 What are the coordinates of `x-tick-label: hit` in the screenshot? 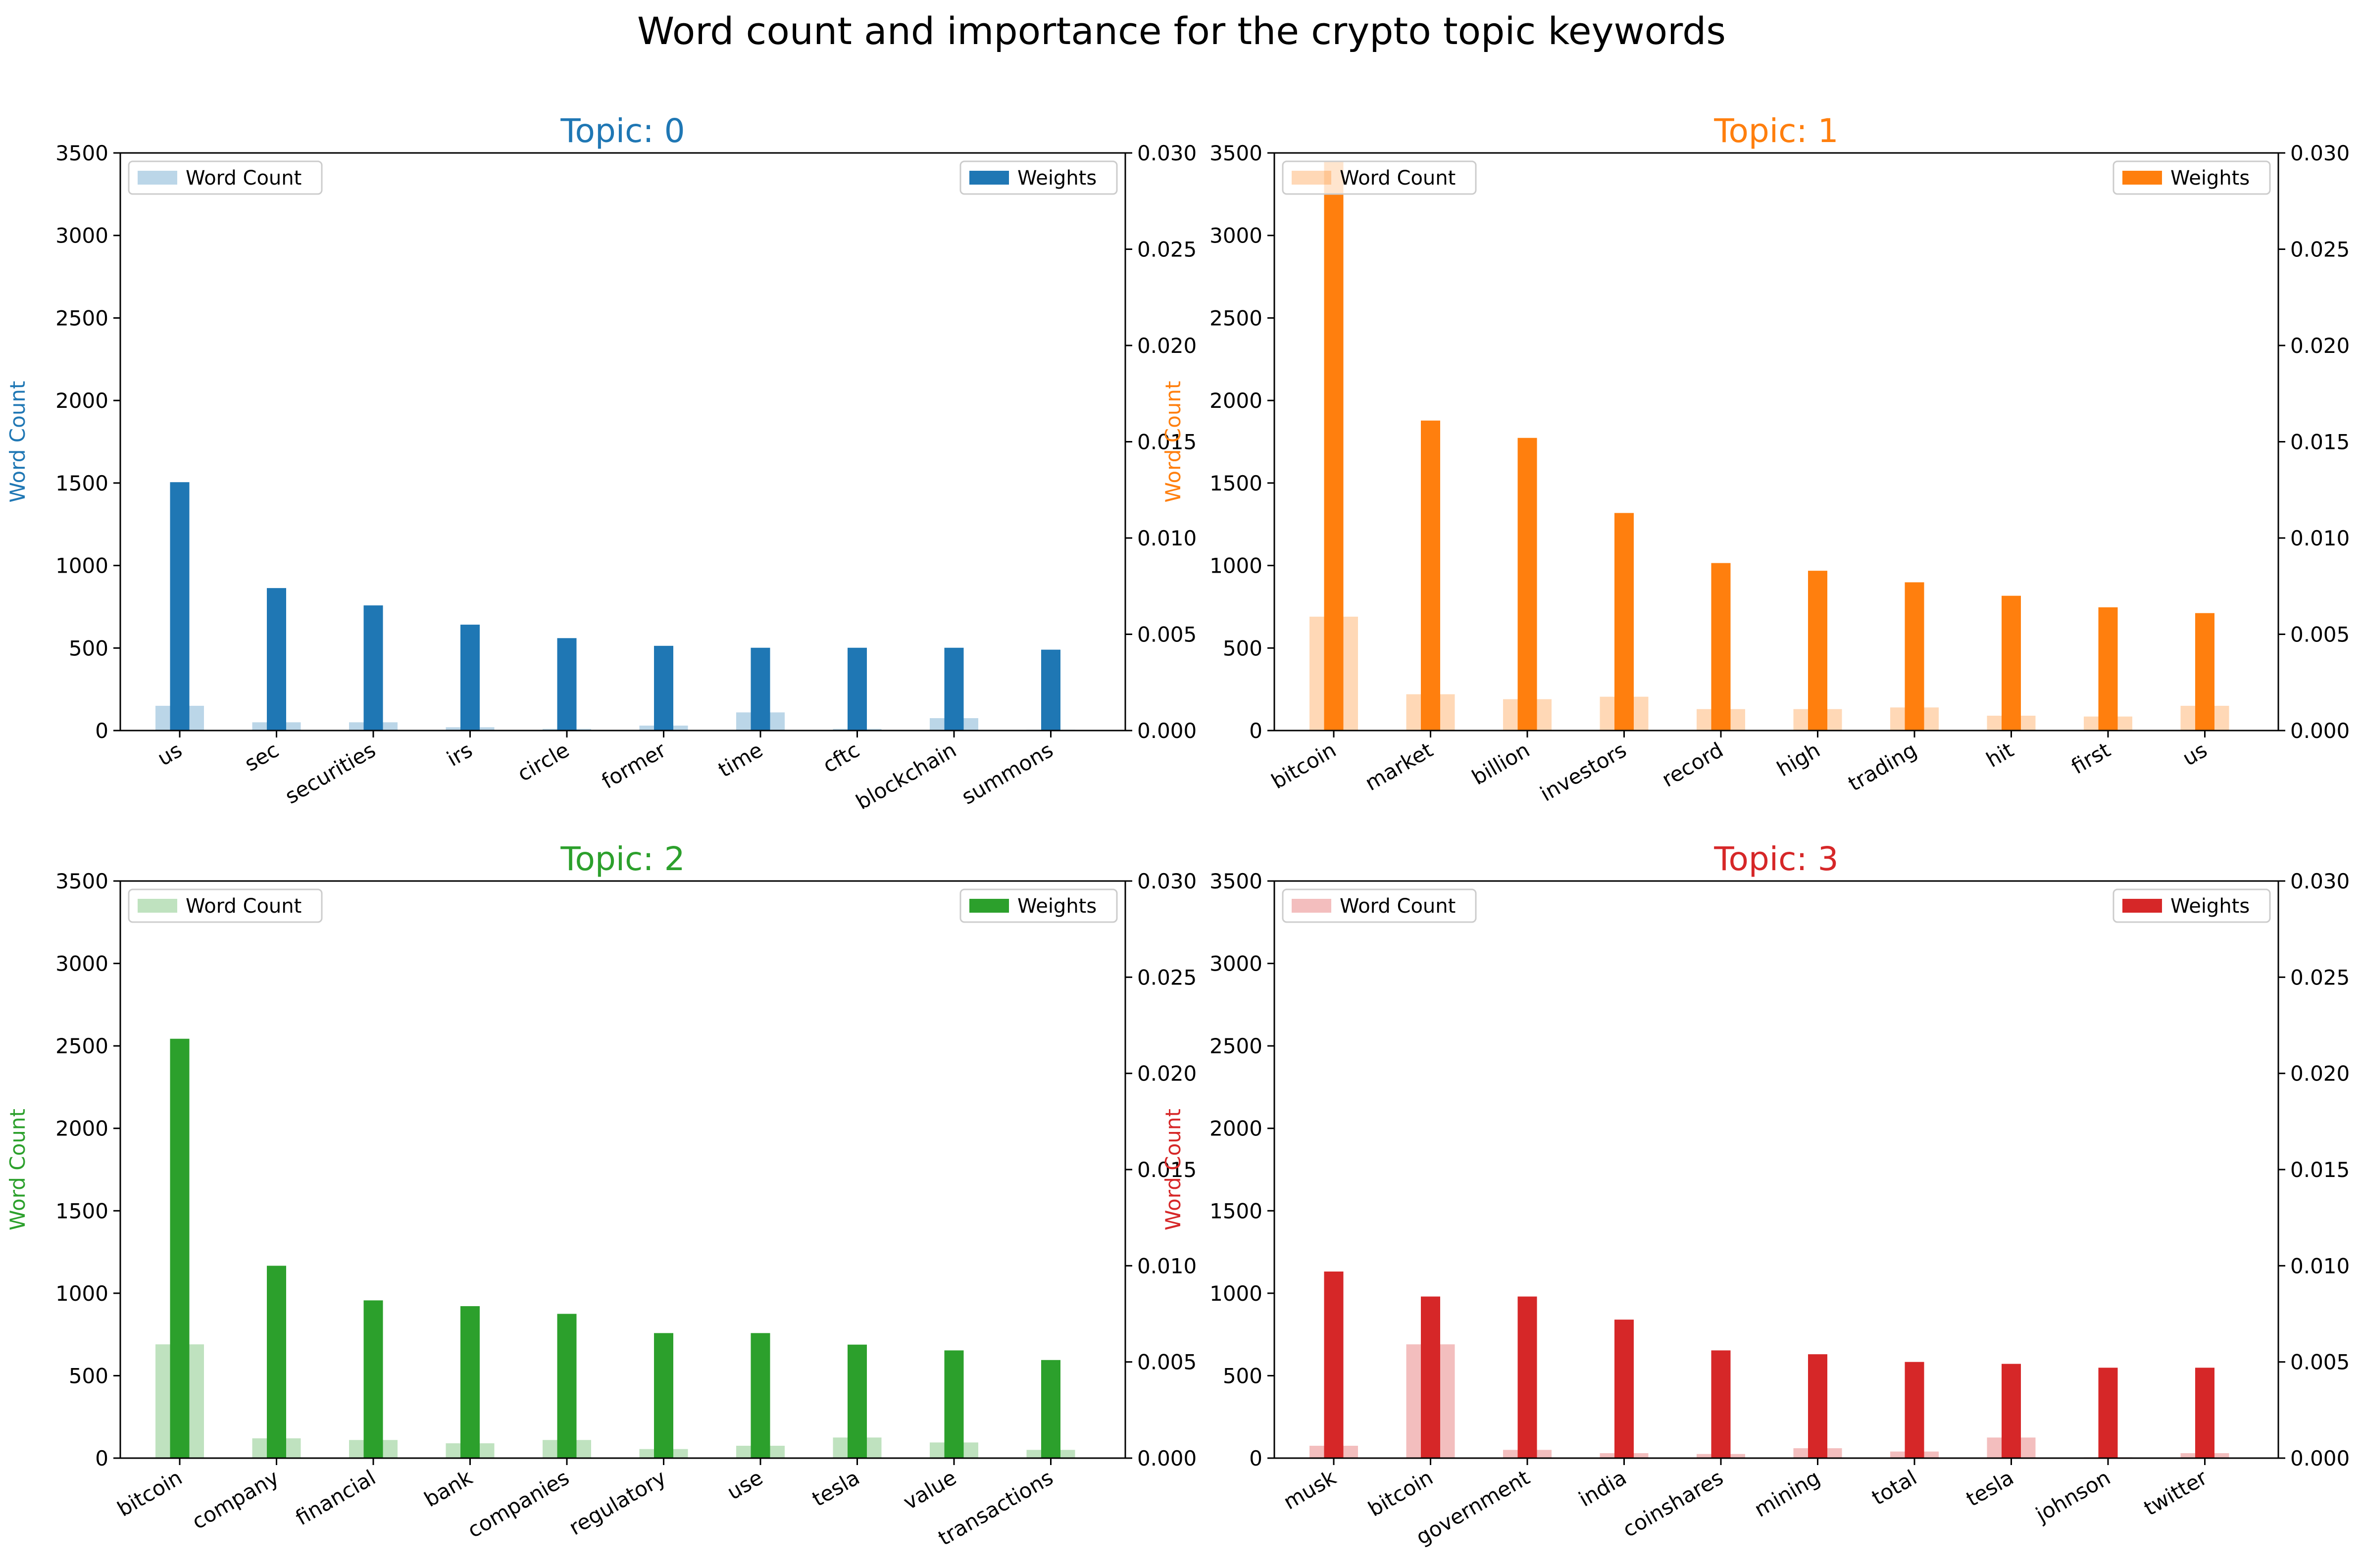 It's located at (2000, 754).